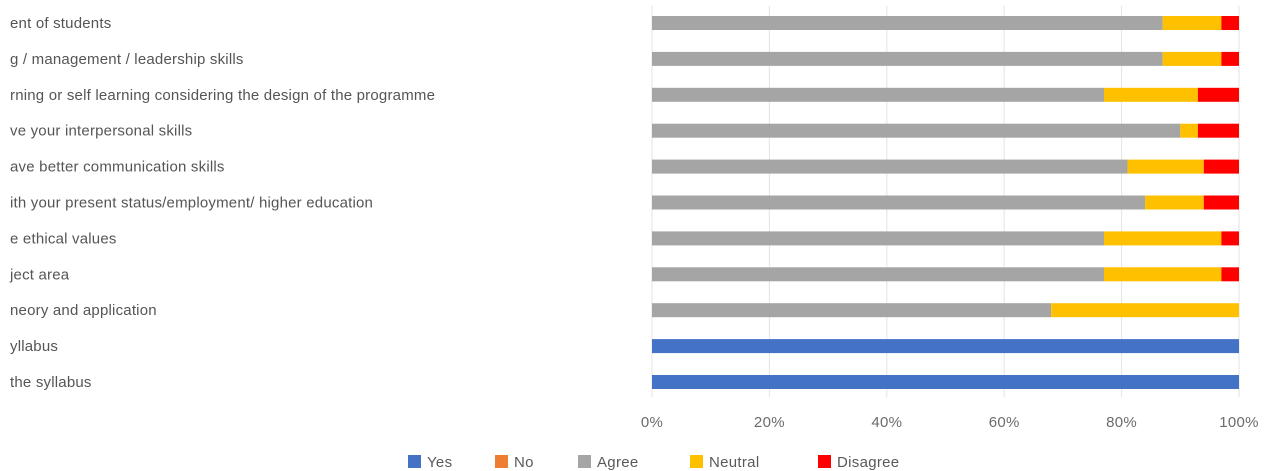  Describe the element at coordinates (63, 238) in the screenshot. I see `category-label: e ethical values` at that location.